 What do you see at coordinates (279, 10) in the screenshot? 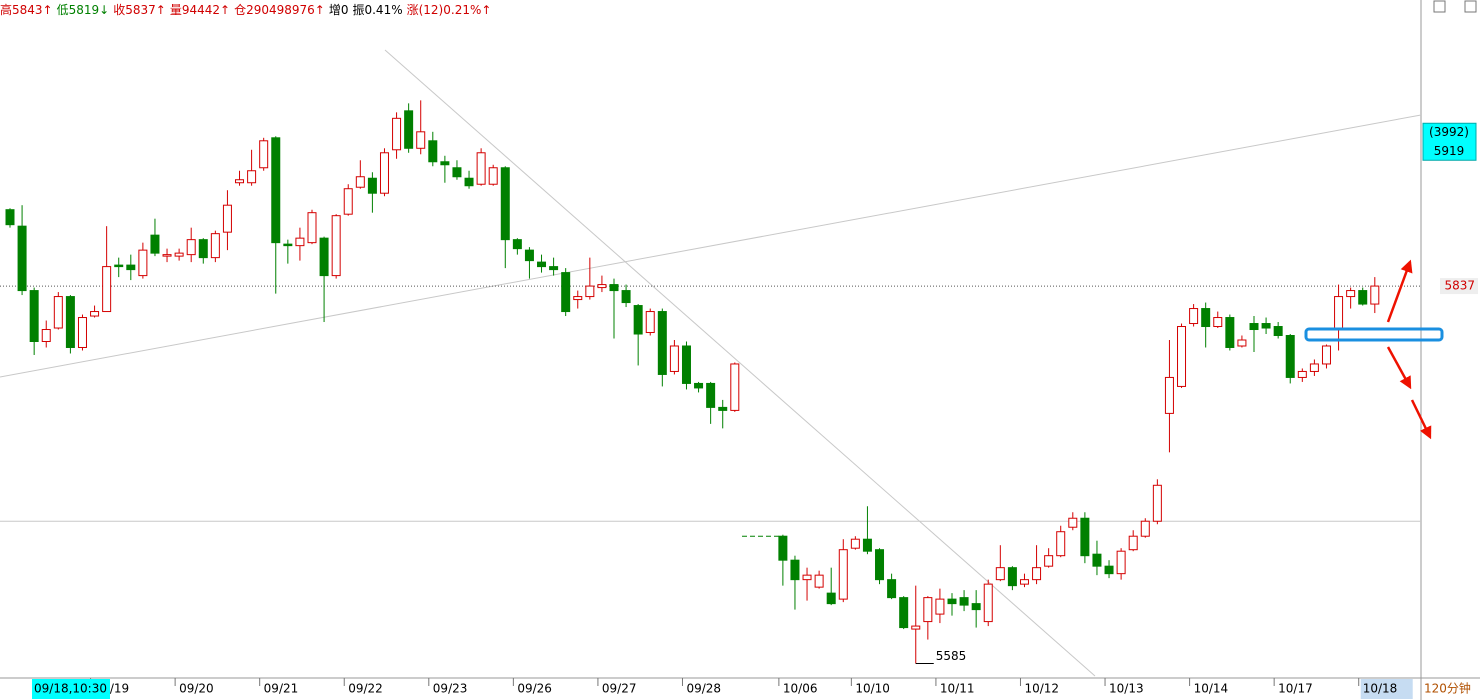
I see `header-item: 仓290498976↑` at bounding box center [279, 10].